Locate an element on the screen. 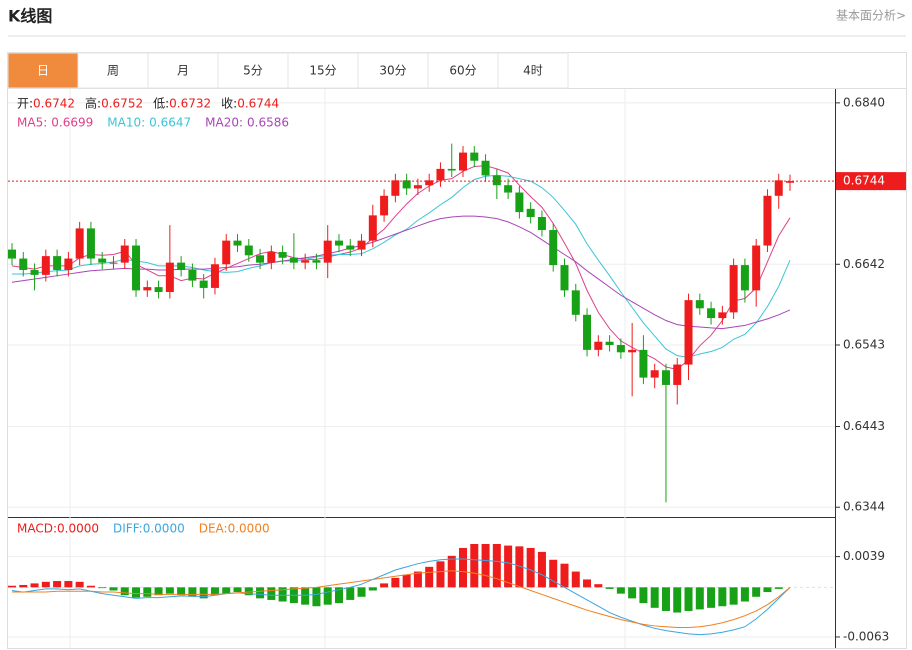  tab-label: 周 is located at coordinates (113, 71).